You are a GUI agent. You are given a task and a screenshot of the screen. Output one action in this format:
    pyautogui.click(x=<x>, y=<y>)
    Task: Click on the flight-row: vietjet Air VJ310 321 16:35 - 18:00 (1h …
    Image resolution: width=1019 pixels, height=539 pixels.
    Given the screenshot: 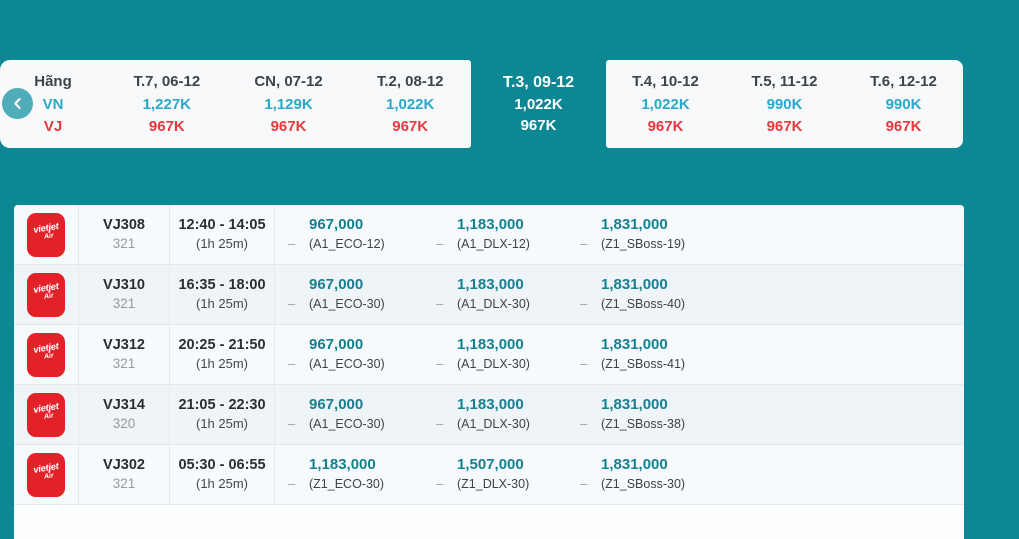 What is the action you would take?
    pyautogui.click(x=489, y=295)
    